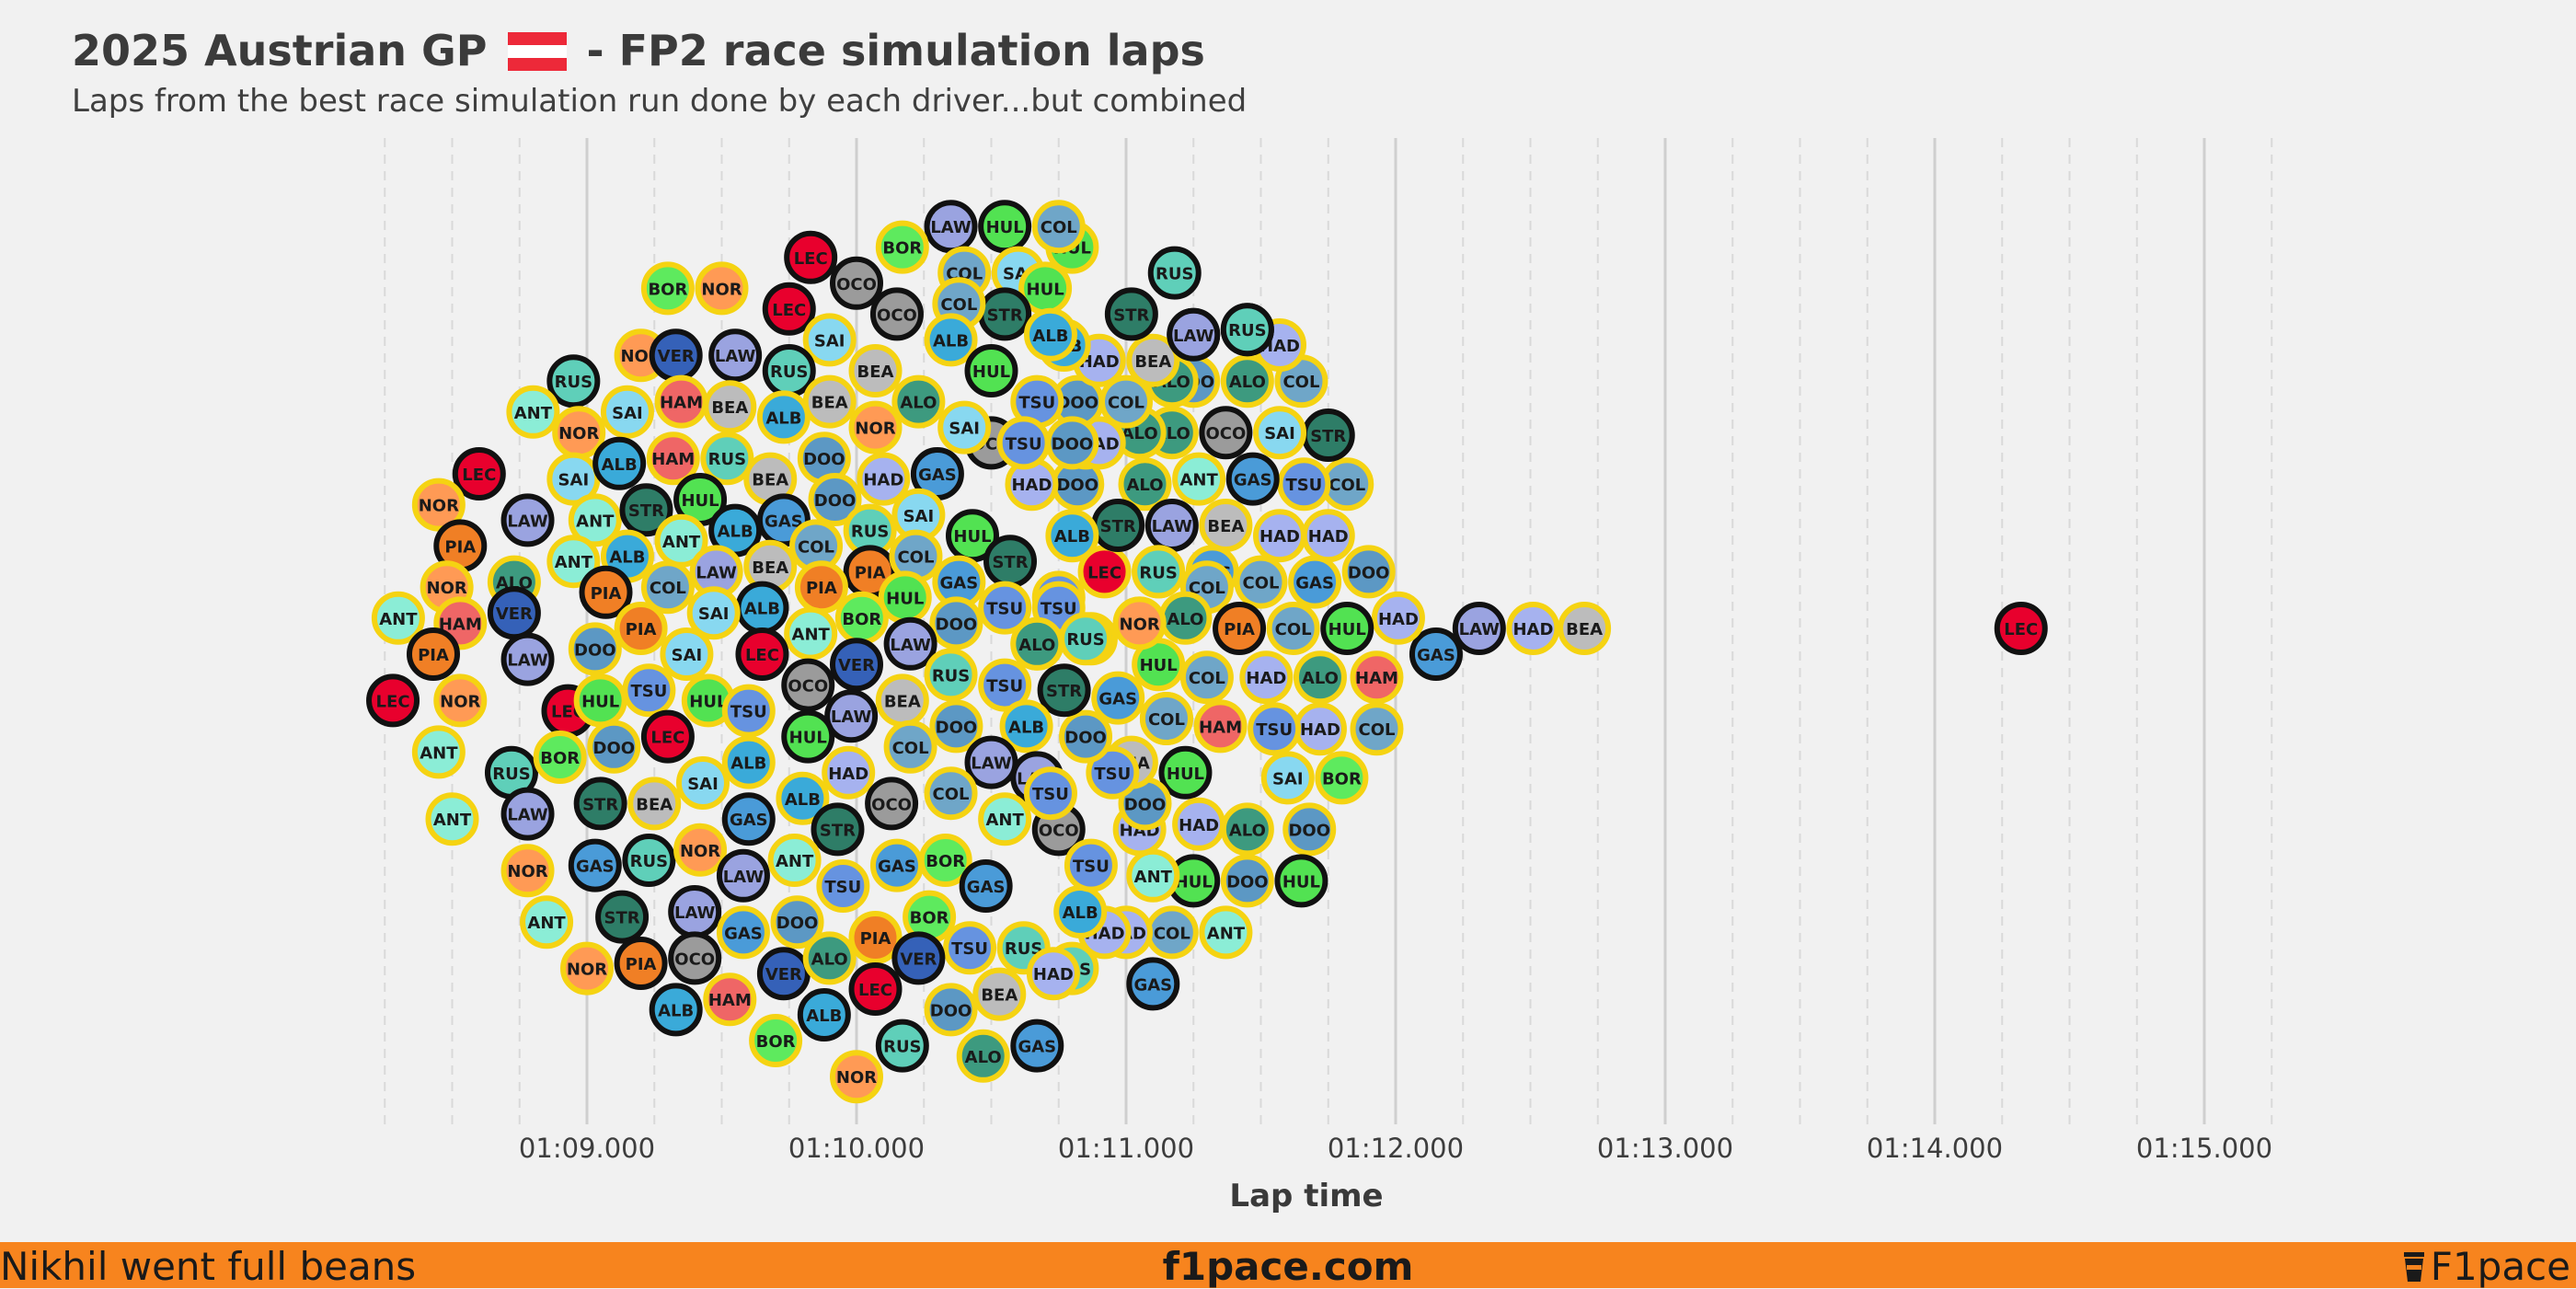 The height and width of the screenshot is (1289, 2576). Describe the element at coordinates (587, 1148) in the screenshot. I see `x-tick-label: 01:09.000` at that location.